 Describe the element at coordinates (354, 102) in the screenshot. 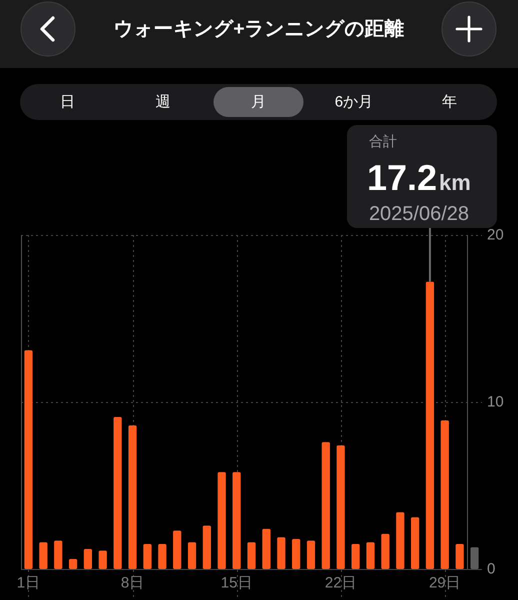

I see `text: 6か月` at that location.